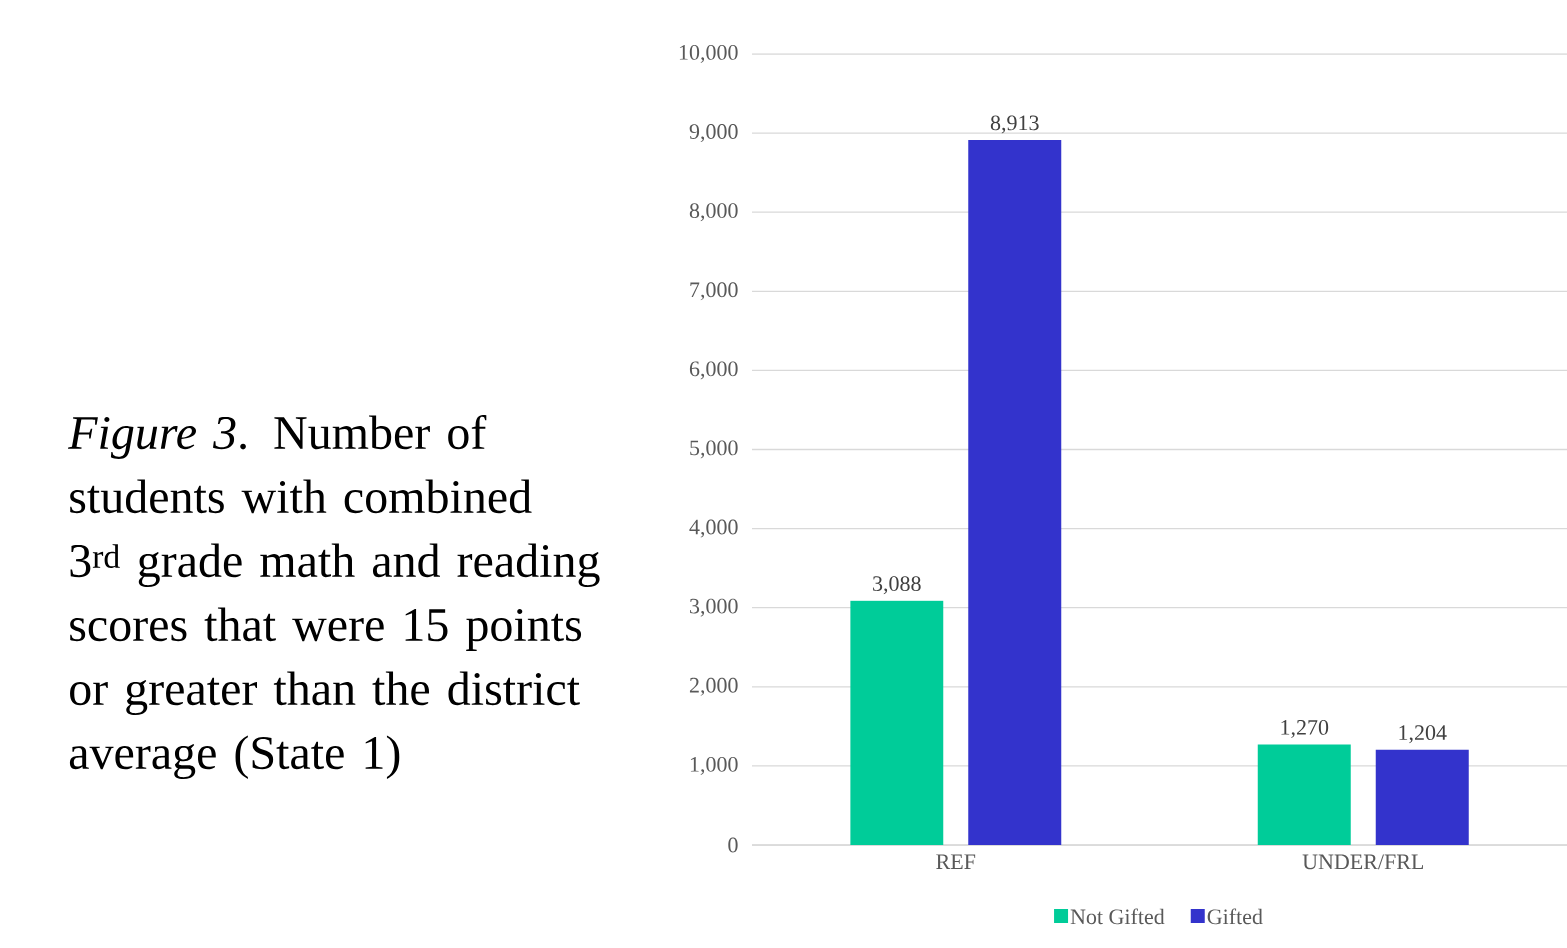 The width and height of the screenshot is (1567, 948). Describe the element at coordinates (1363, 862) in the screenshot. I see `x-tick-label: UNDER/FRL` at that location.